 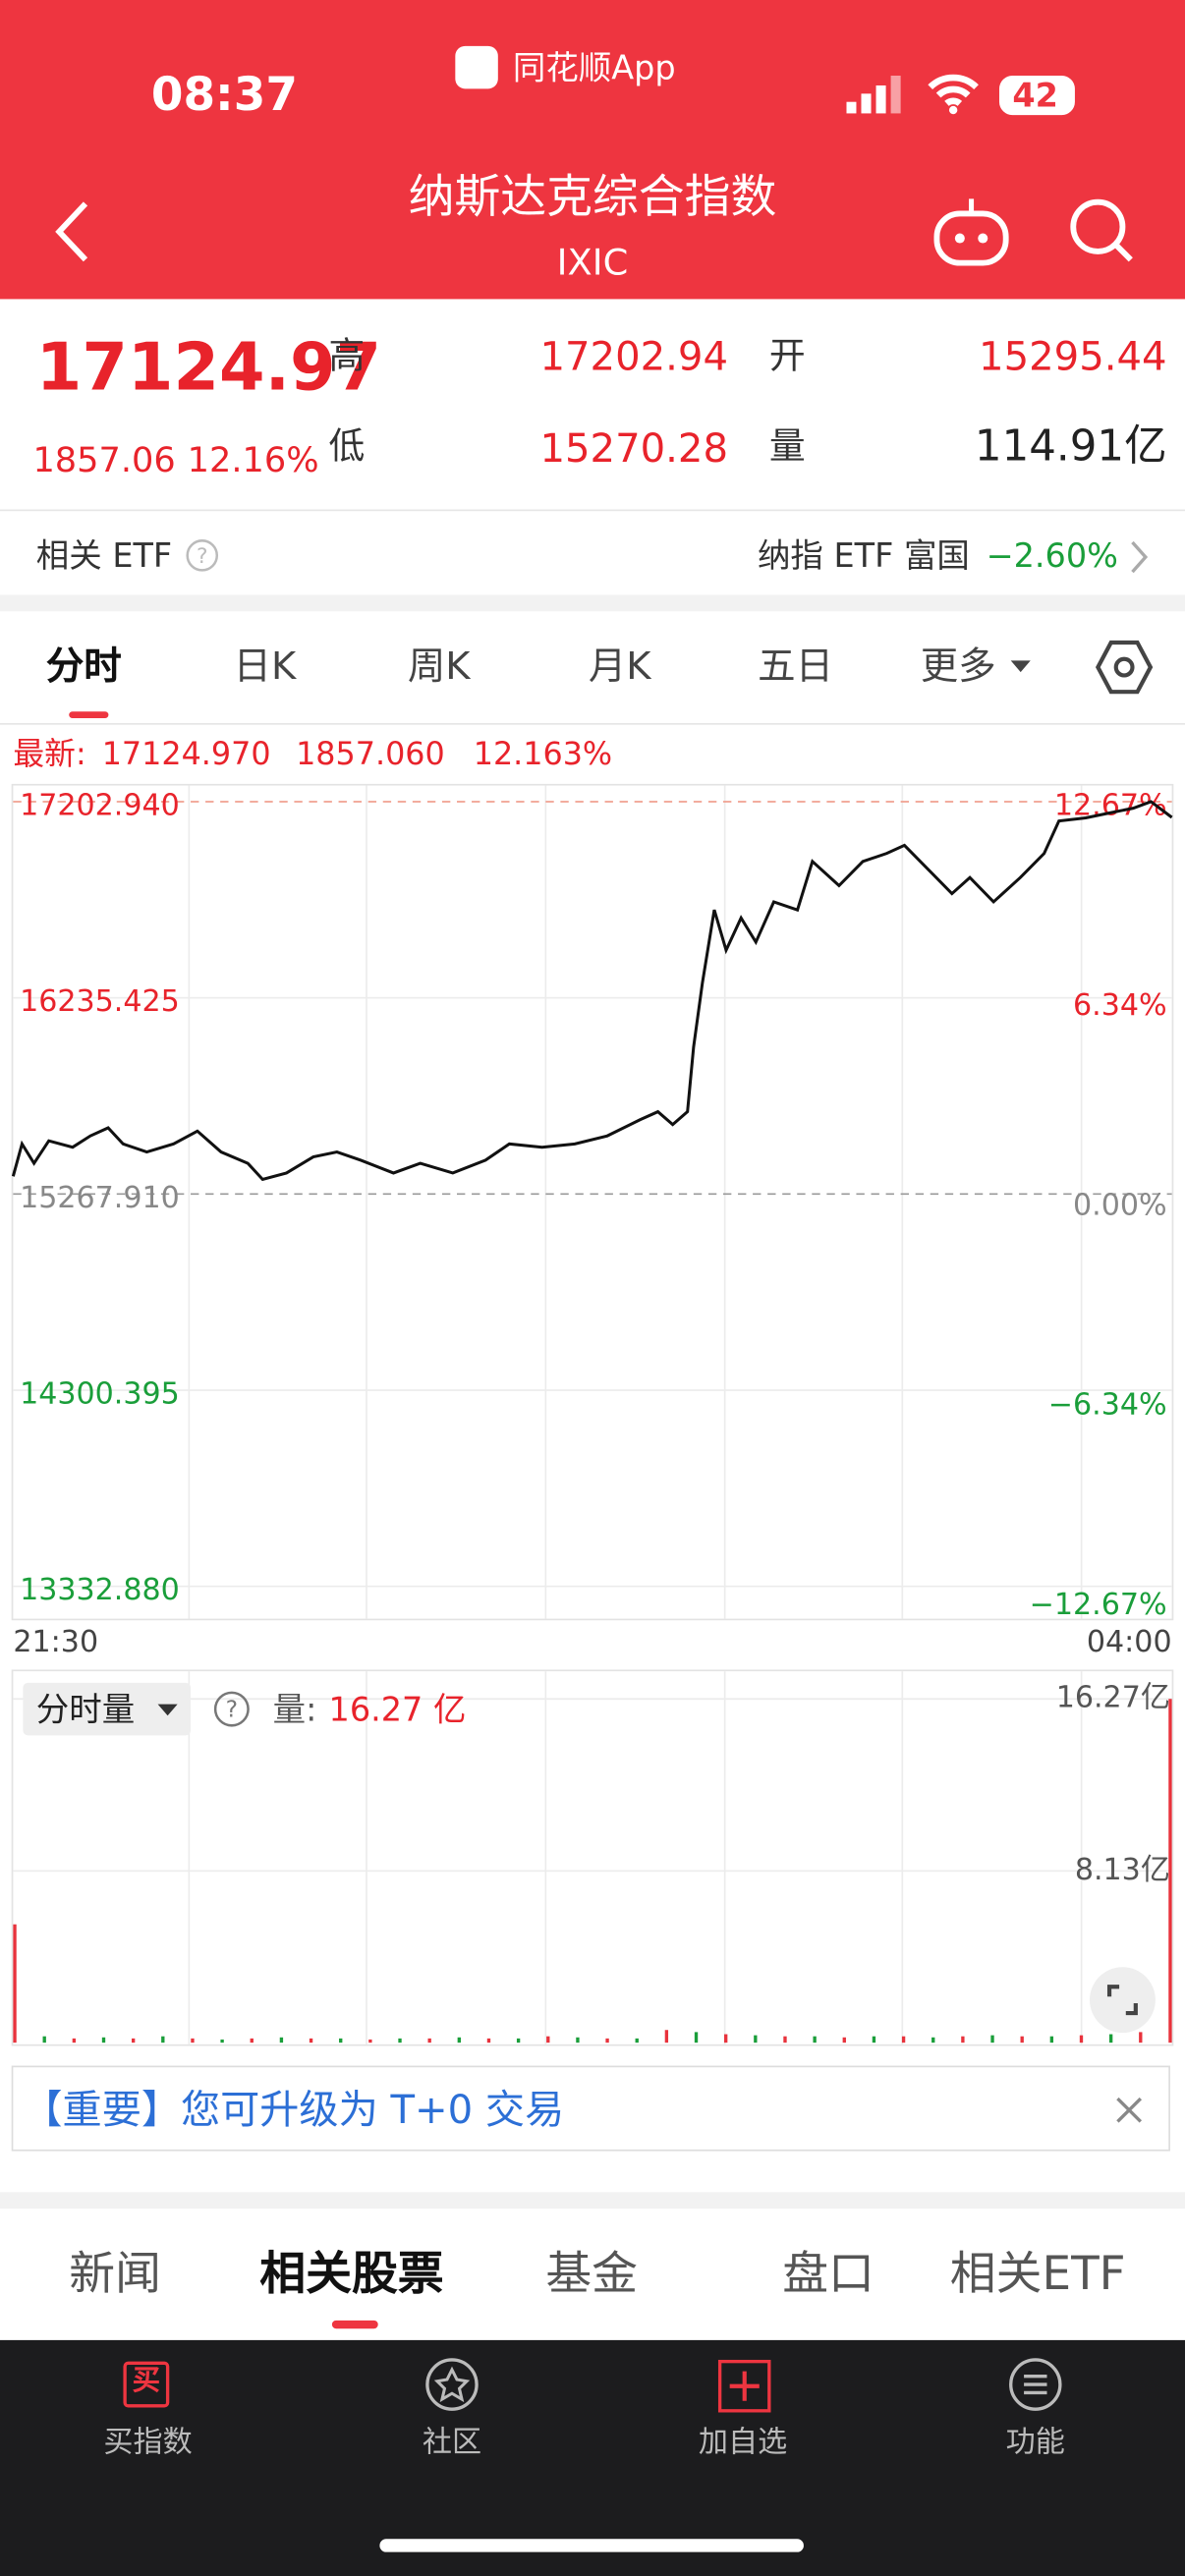 I want to click on content-tab: 基金, so click(x=592, y=2273).